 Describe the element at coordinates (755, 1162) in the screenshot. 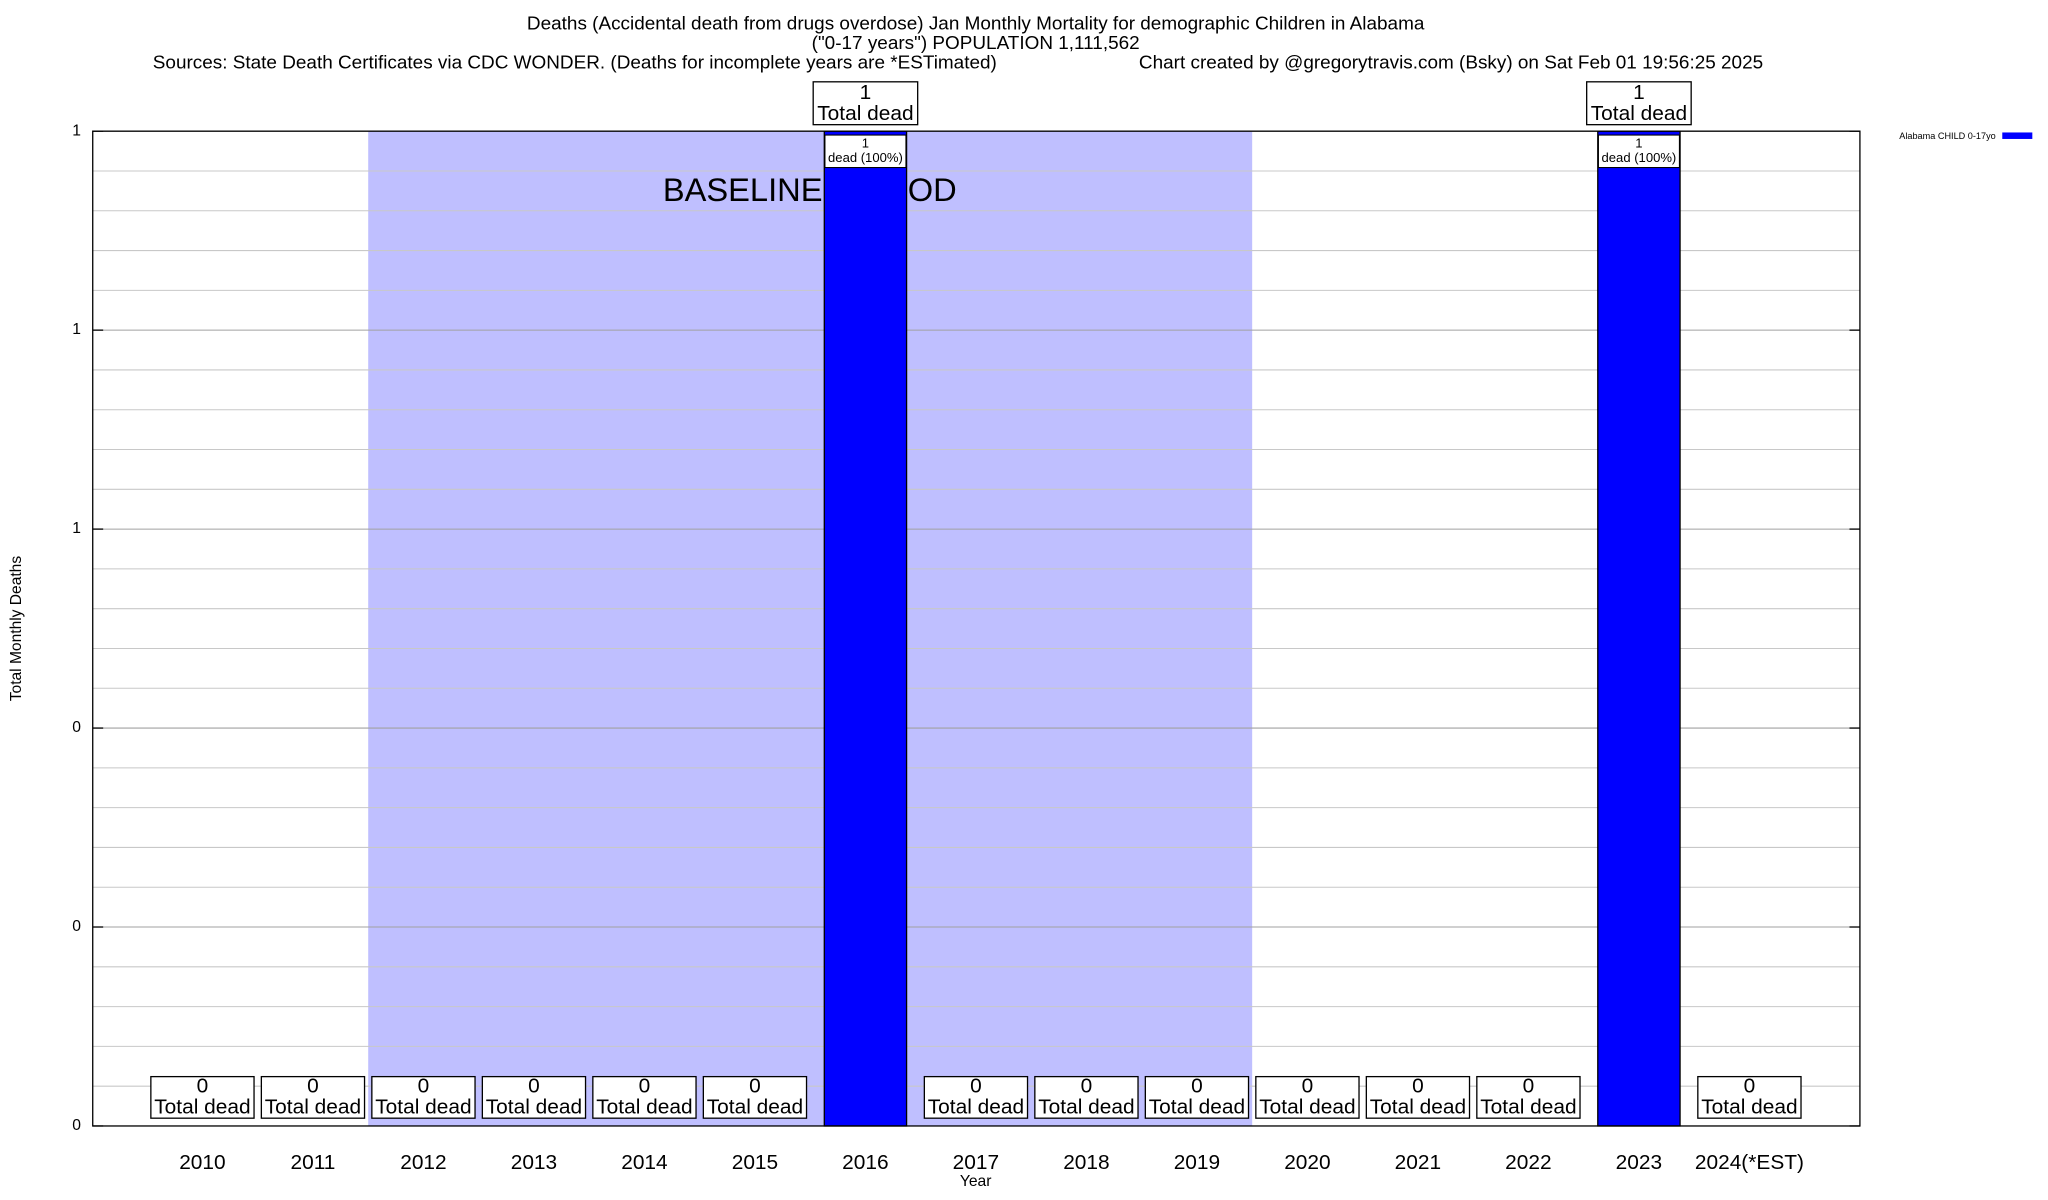

I see `x-tick-label: 2015` at that location.